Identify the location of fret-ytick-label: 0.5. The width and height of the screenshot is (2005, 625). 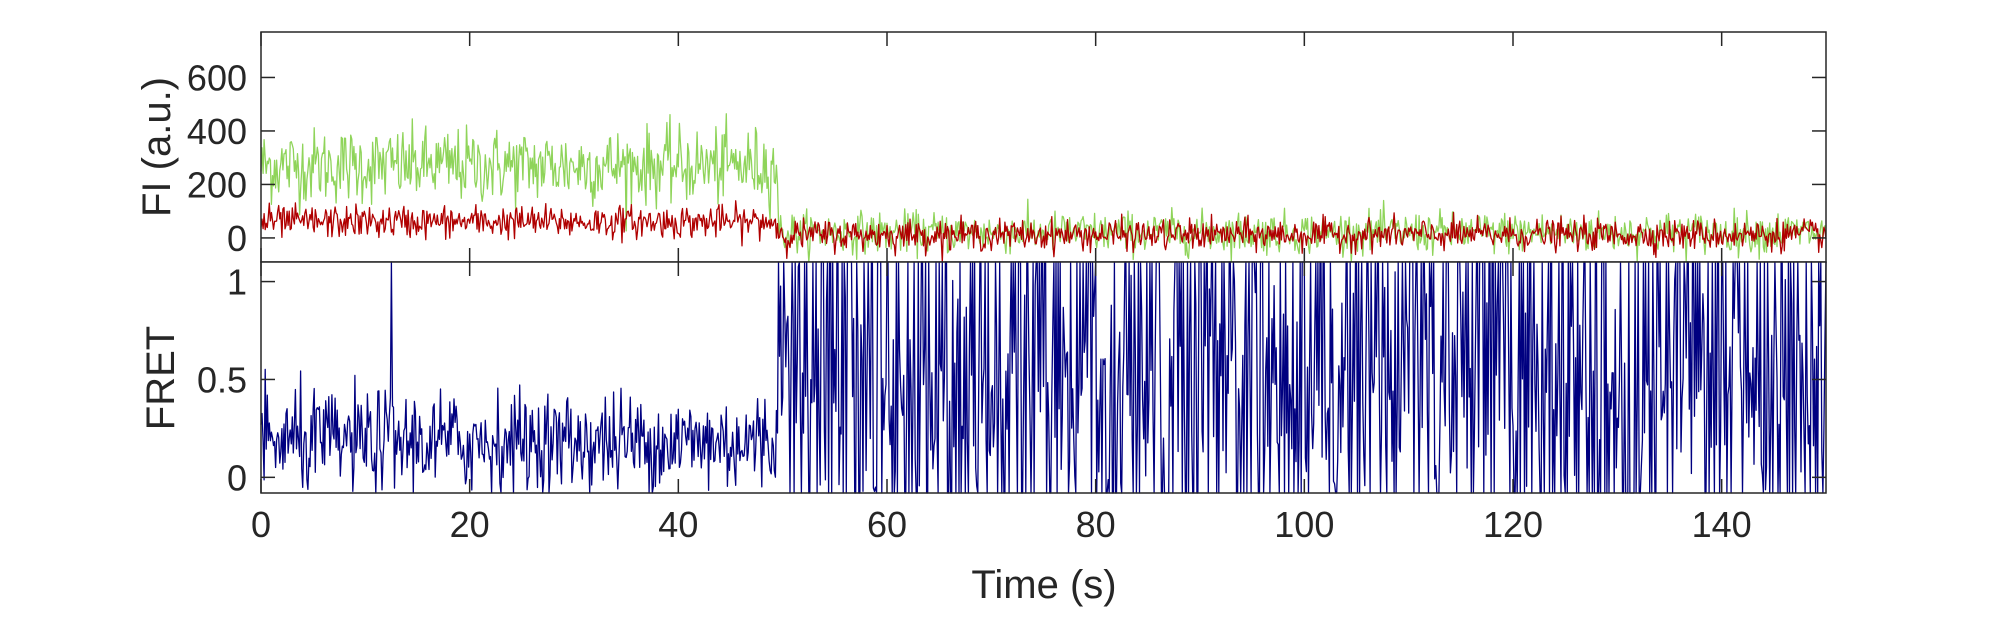
(222, 379).